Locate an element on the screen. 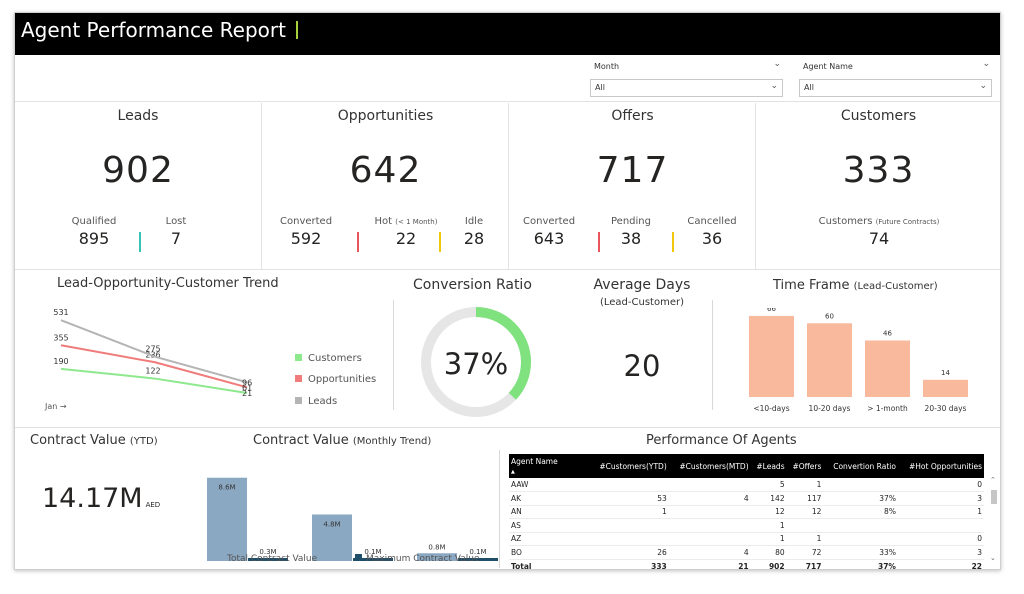  data-label: 4.8M is located at coordinates (331, 525).